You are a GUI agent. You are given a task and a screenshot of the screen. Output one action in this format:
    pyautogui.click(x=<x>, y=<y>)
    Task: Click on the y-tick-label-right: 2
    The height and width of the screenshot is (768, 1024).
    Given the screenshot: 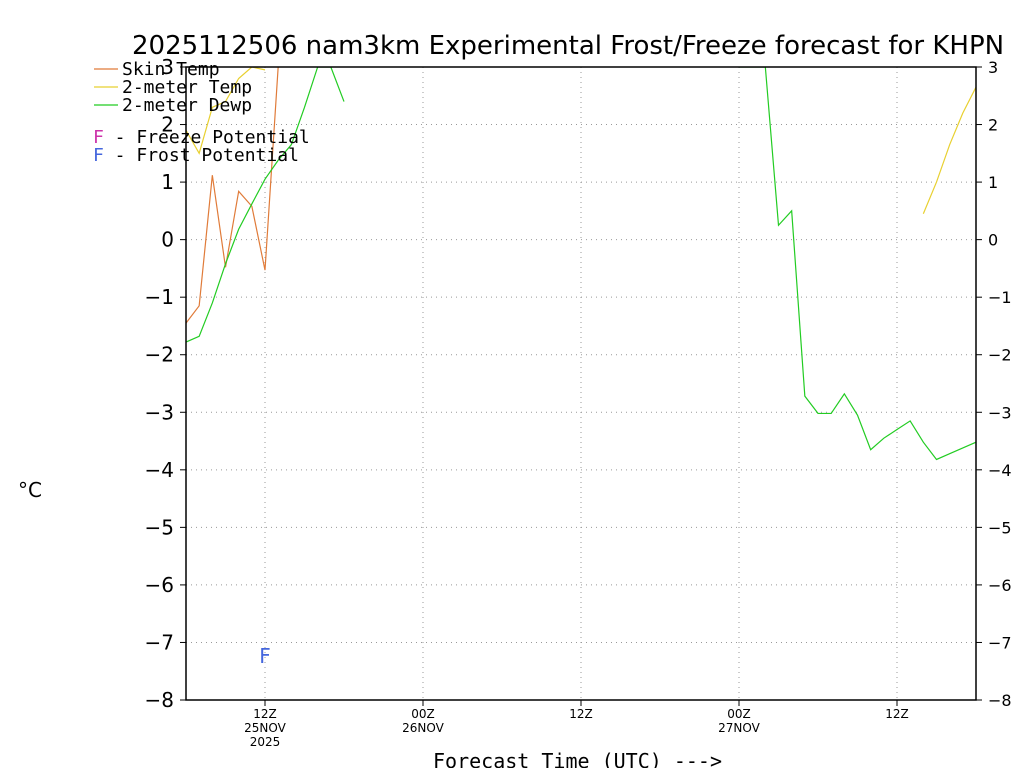 What is the action you would take?
    pyautogui.click(x=993, y=125)
    